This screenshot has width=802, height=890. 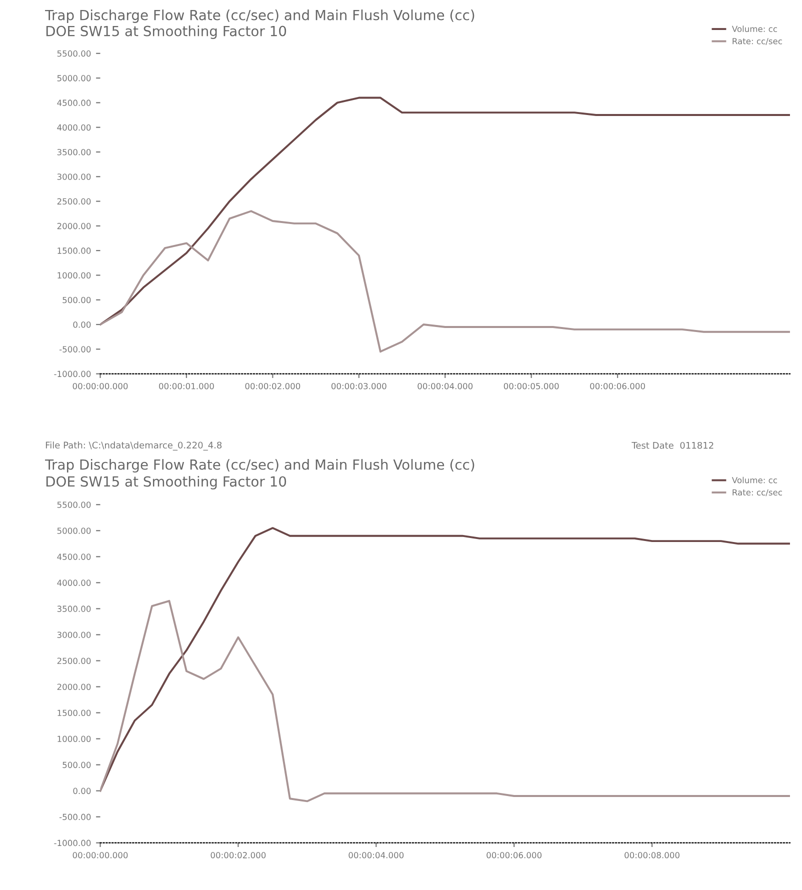 What do you see at coordinates (358, 386) in the screenshot?
I see `x-tick-label: 00:00:03.000` at bounding box center [358, 386].